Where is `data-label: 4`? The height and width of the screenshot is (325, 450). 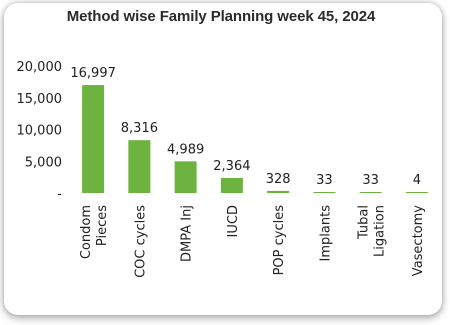
data-label: 4 is located at coordinates (417, 180).